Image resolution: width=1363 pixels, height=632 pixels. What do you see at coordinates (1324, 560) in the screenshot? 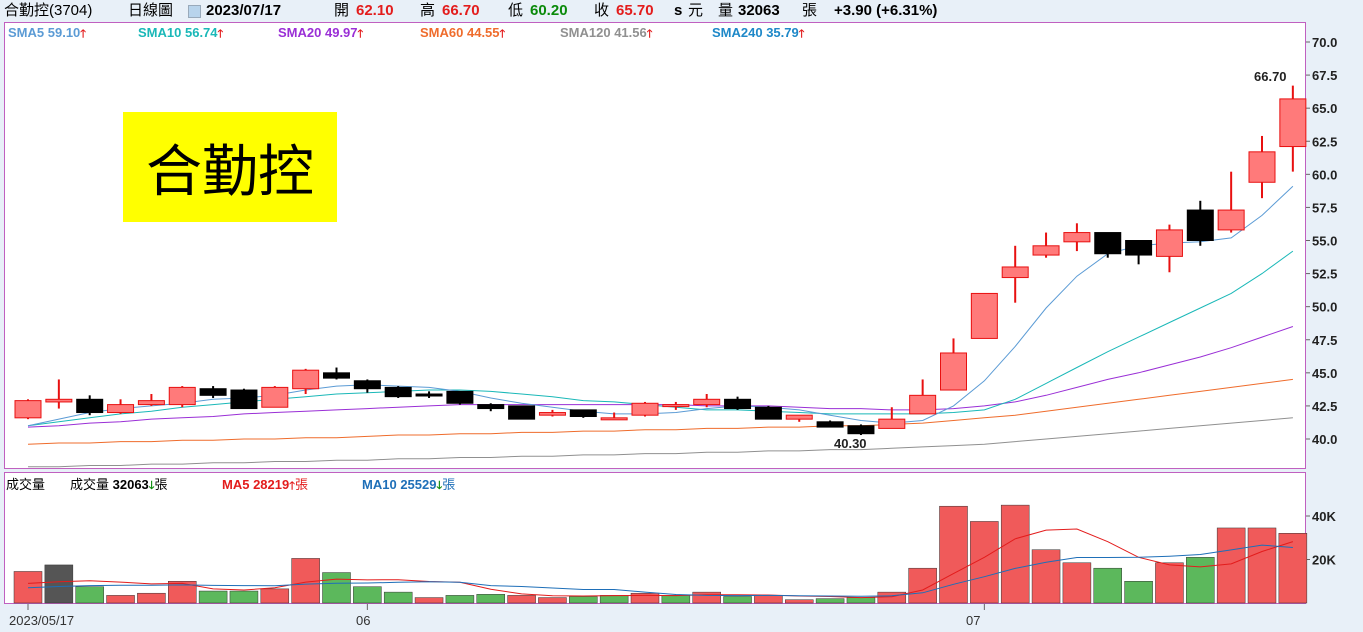
I see `vol-y-tick-label: 20K` at bounding box center [1324, 560].